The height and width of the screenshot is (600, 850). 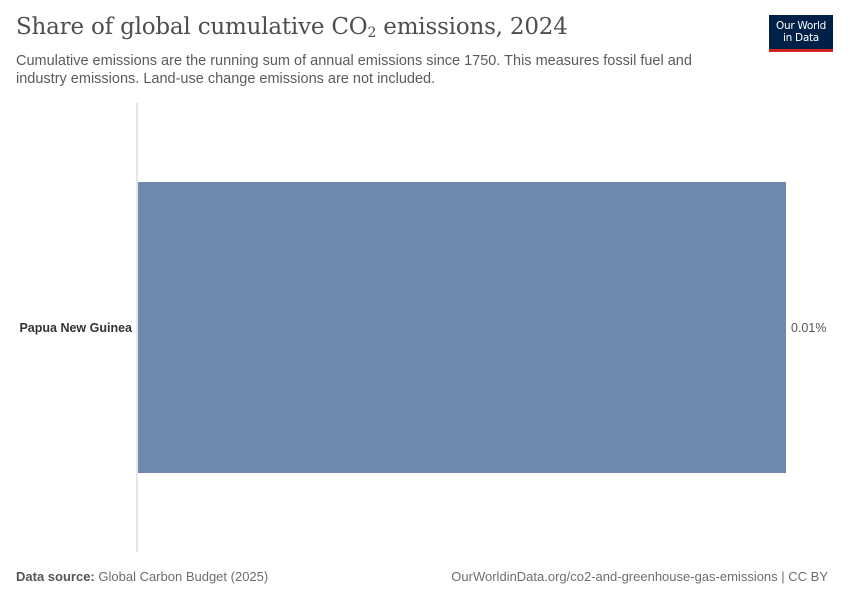 I want to click on data-source-link: Global Carbon Budget (2025), so click(x=183, y=576).